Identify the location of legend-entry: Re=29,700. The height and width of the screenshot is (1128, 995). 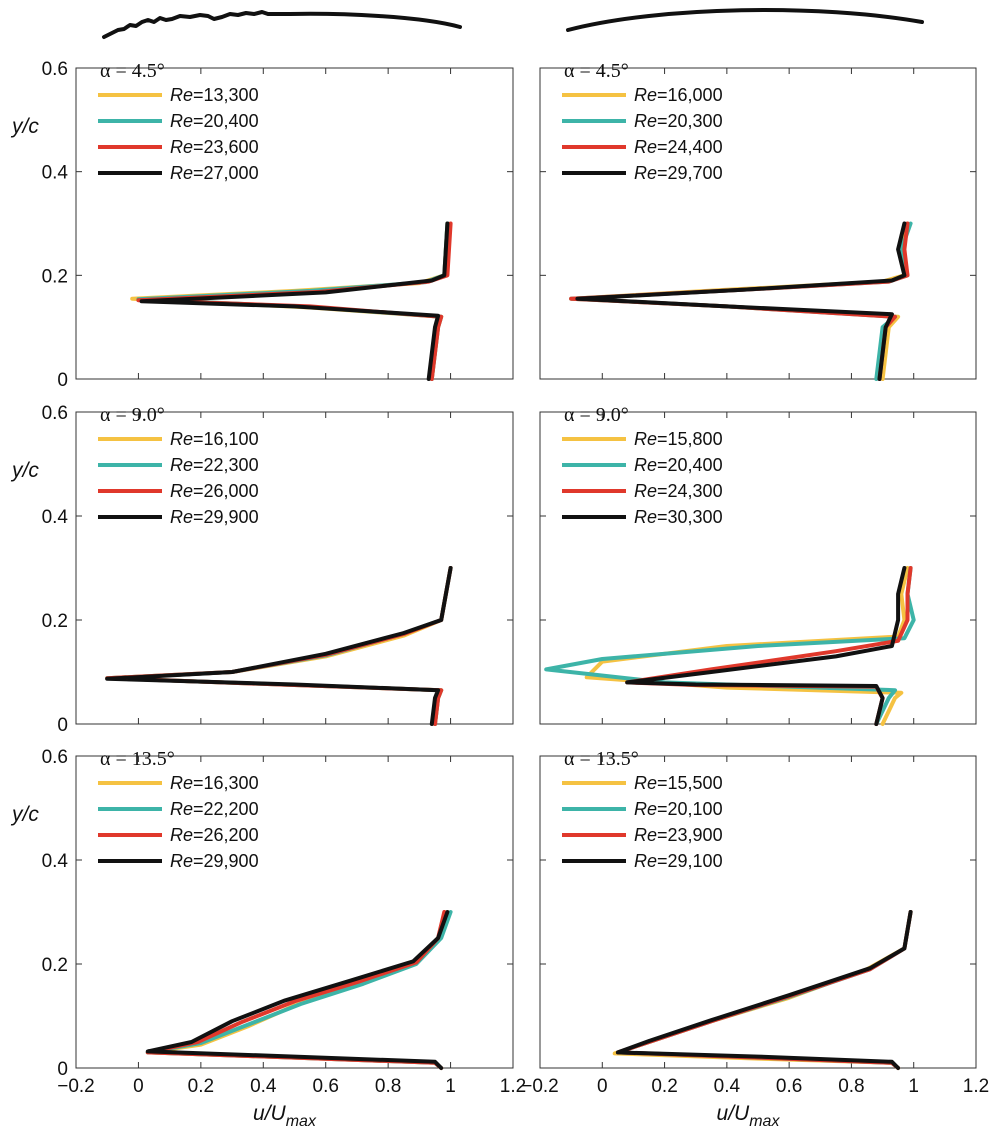
(678, 173).